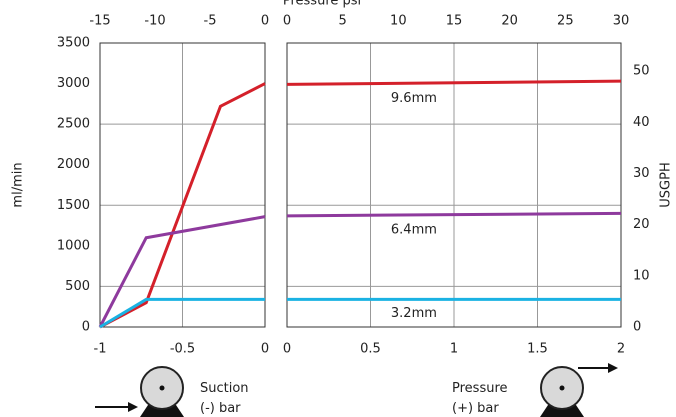 The image size is (676, 417). What do you see at coordinates (398, 21) in the screenshot?
I see `x2-tick-label: 10` at bounding box center [398, 21].